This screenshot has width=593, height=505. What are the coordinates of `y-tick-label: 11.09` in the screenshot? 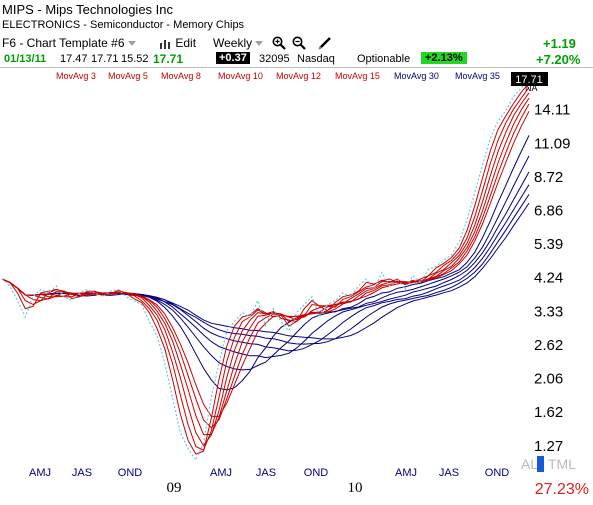 It's located at (552, 143).